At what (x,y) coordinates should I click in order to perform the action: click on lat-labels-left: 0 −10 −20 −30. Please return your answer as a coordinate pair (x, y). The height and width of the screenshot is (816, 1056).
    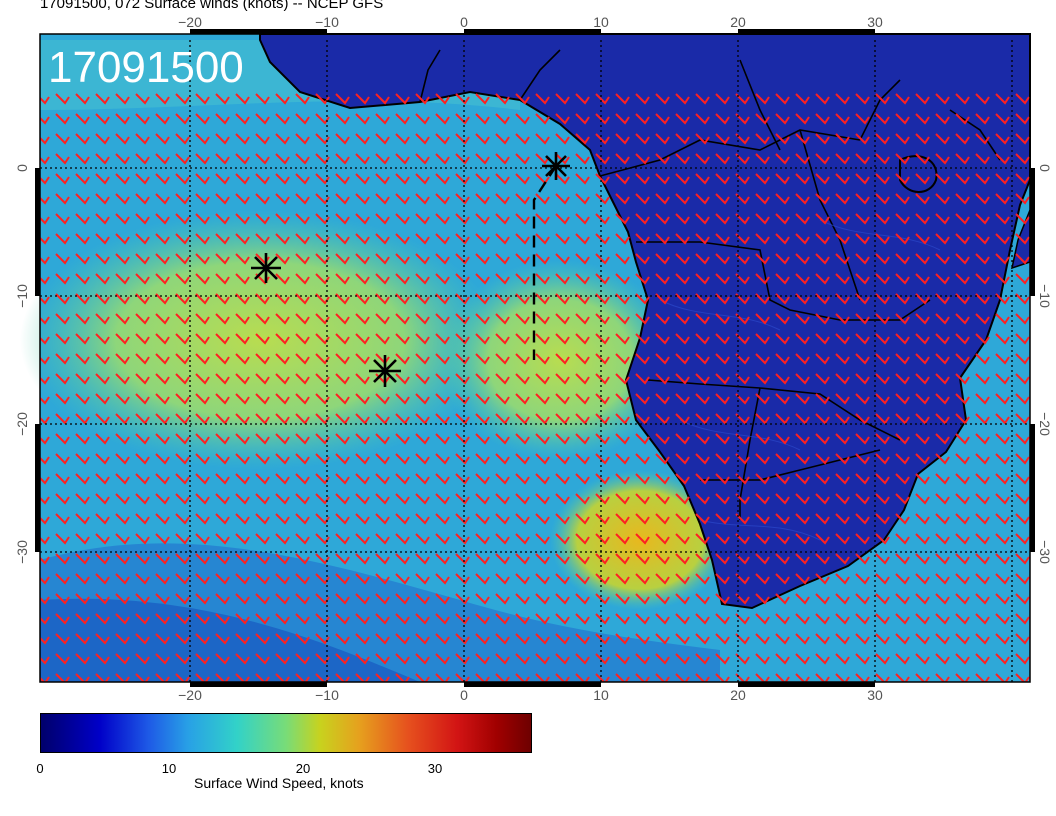
    Looking at the image, I should click on (22, 364).